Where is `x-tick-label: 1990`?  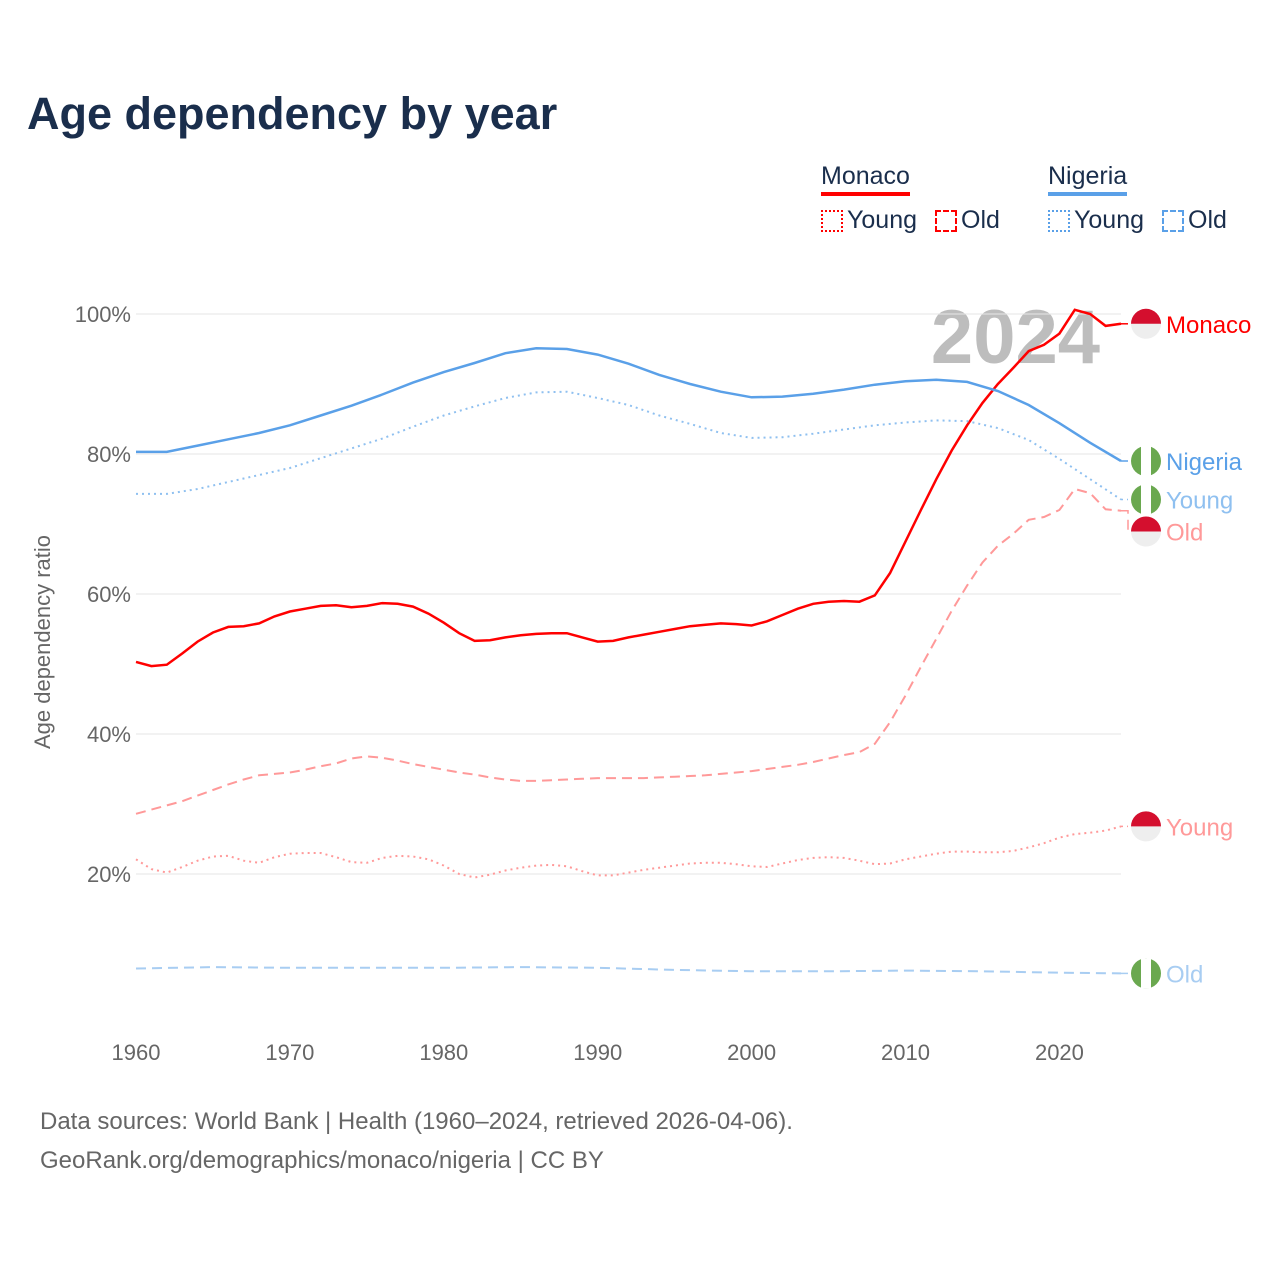 x-tick-label: 1990 is located at coordinates (597, 1052).